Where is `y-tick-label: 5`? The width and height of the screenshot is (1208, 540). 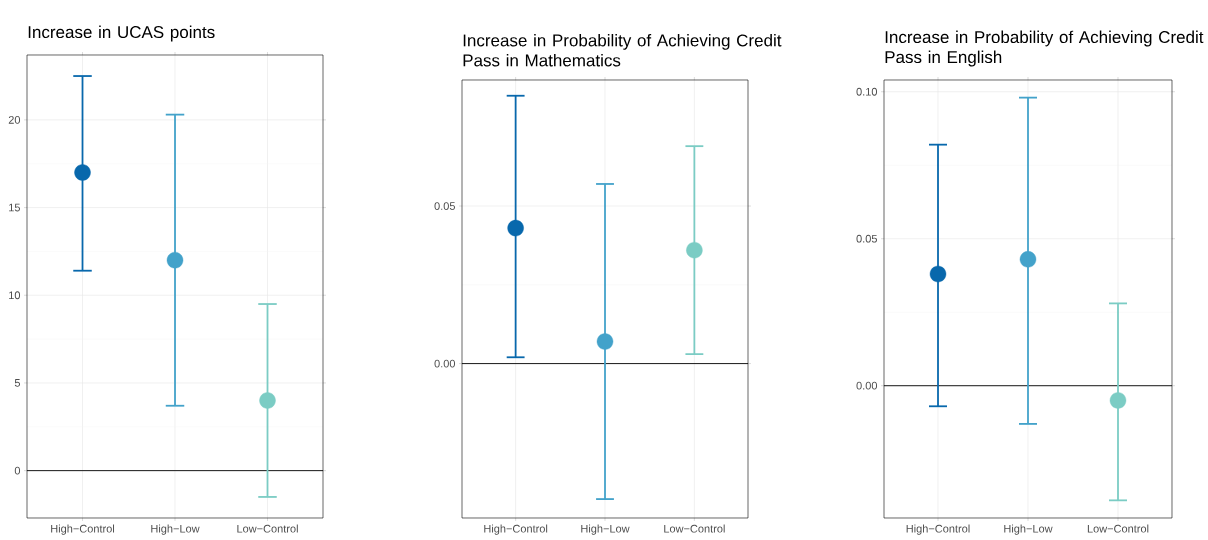 y-tick-label: 5 is located at coordinates (17, 383).